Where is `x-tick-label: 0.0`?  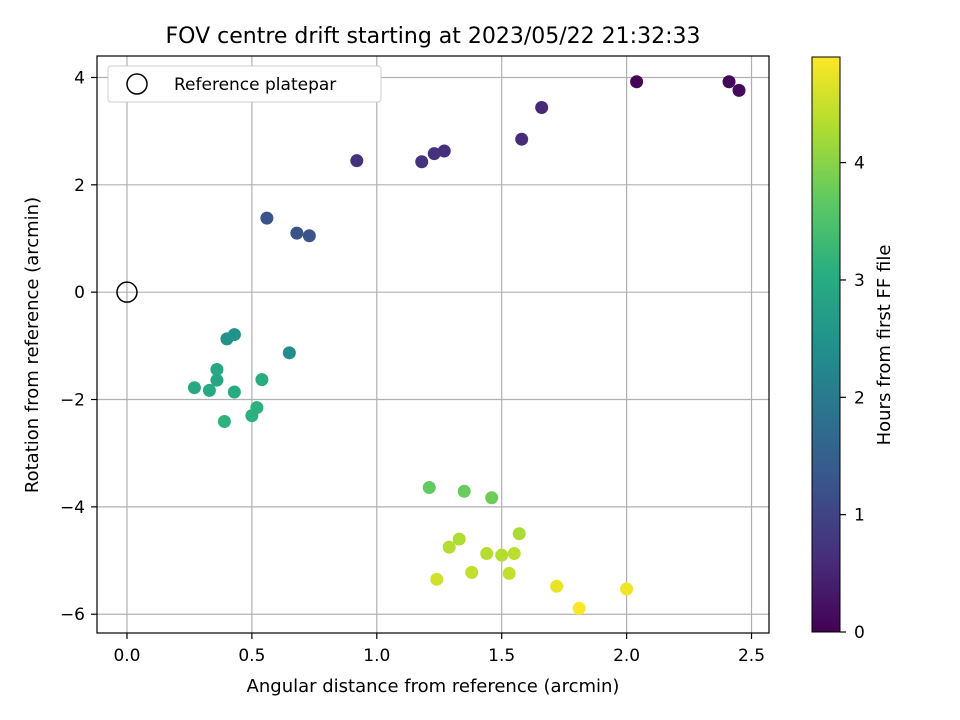
x-tick-label: 0.0 is located at coordinates (126, 656).